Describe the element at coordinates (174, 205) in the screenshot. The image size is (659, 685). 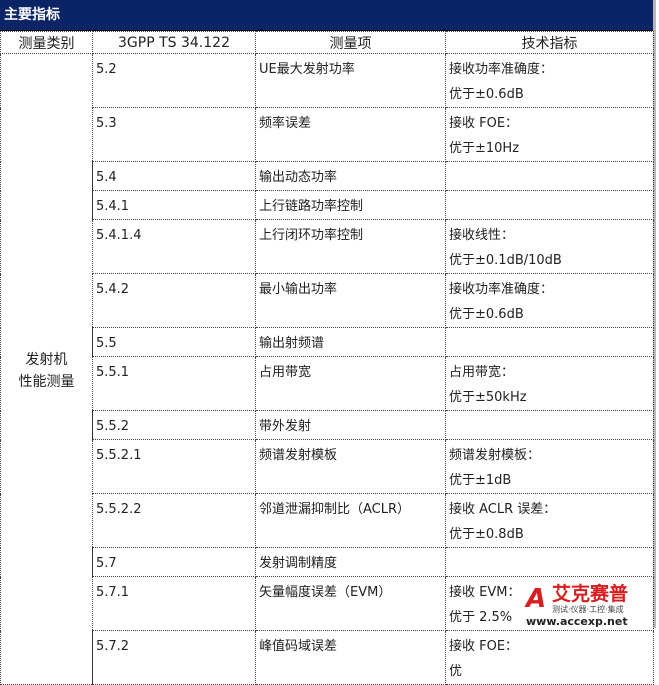
I see `clause-cell: 5.4.1` at that location.